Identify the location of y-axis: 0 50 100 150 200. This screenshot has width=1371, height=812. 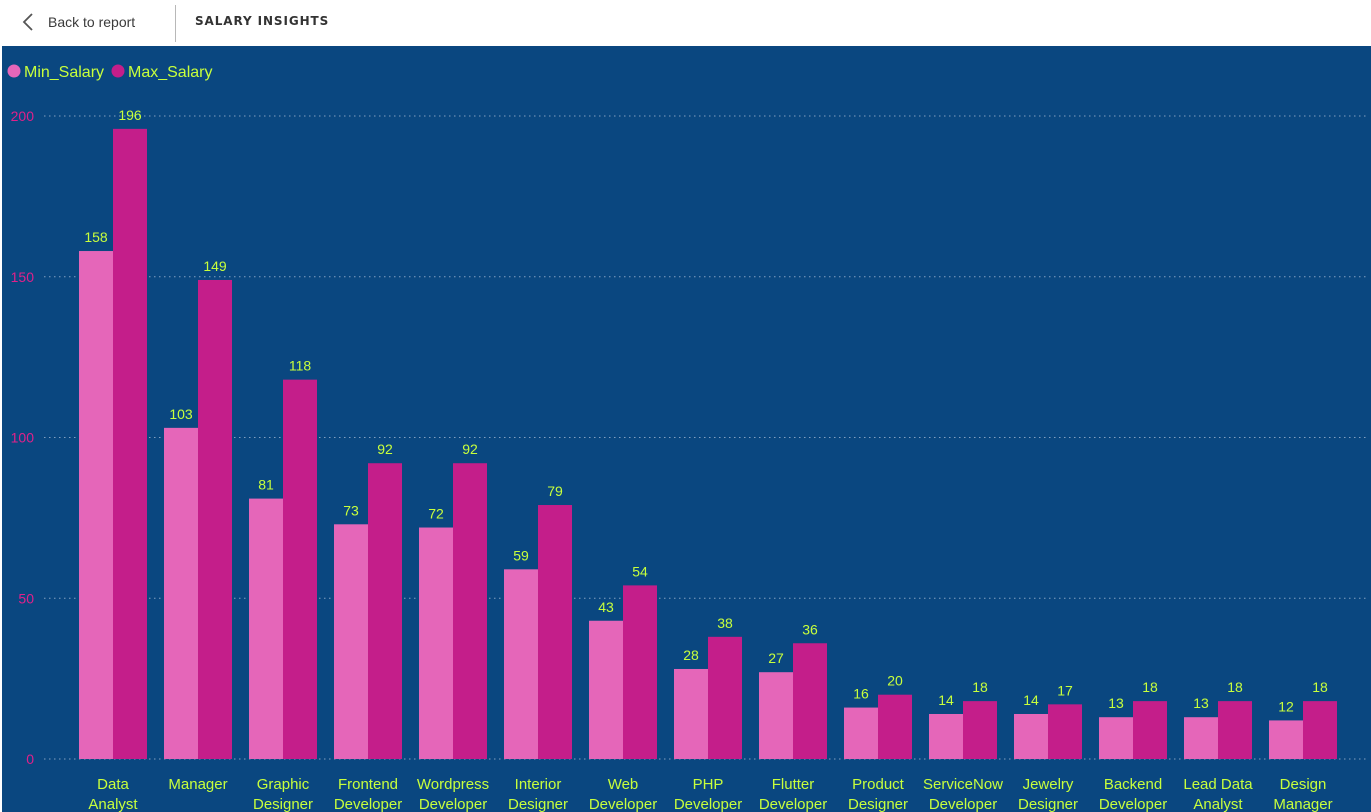
(23, 437).